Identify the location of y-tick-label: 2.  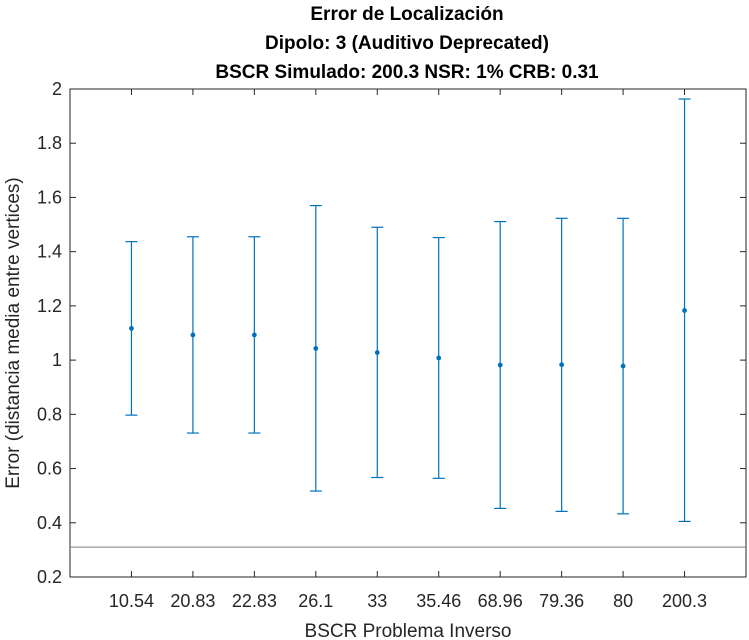
(57, 89).